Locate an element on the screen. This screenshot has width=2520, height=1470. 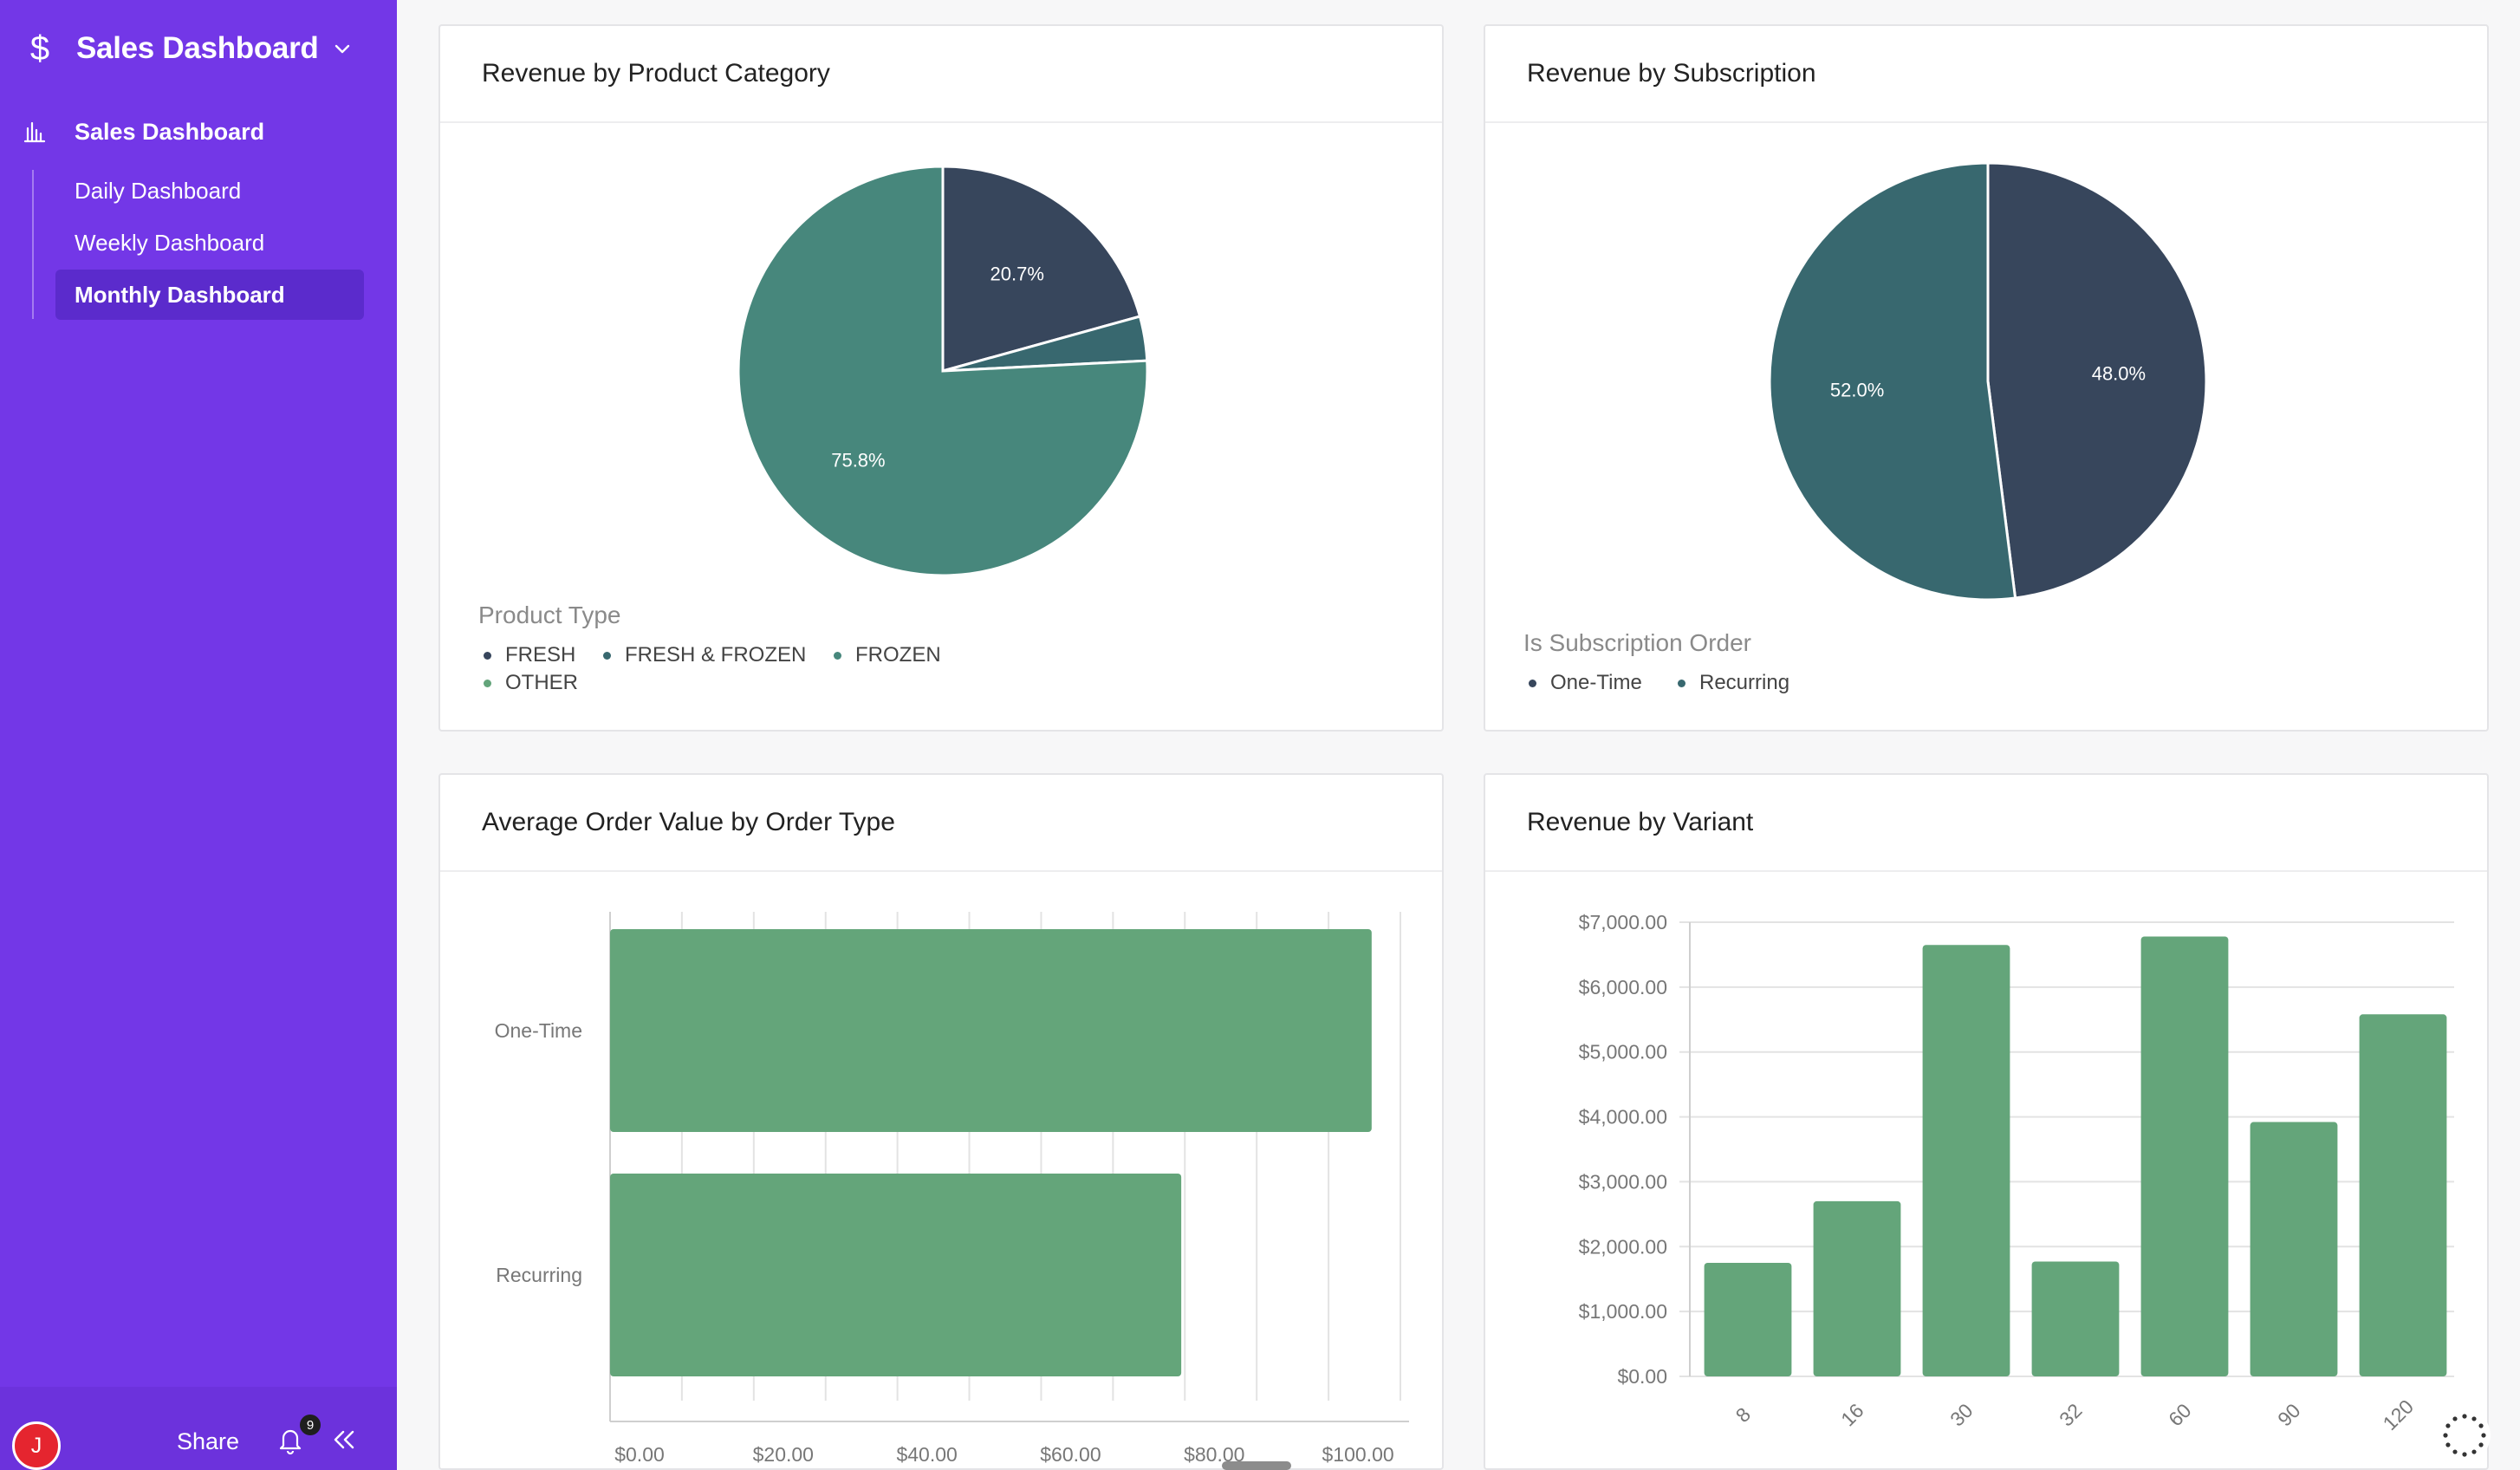
pie-slice-fresh is located at coordinates (1041, 269).